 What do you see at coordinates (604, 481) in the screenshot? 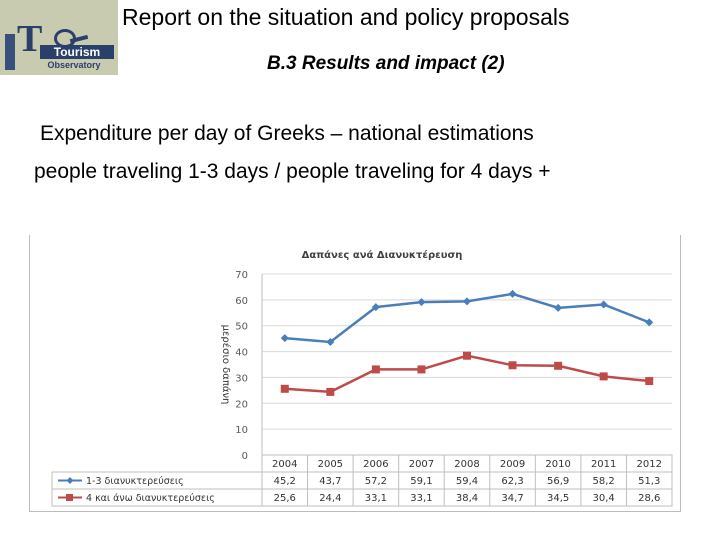
I see `data-table-value: 58,2` at bounding box center [604, 481].